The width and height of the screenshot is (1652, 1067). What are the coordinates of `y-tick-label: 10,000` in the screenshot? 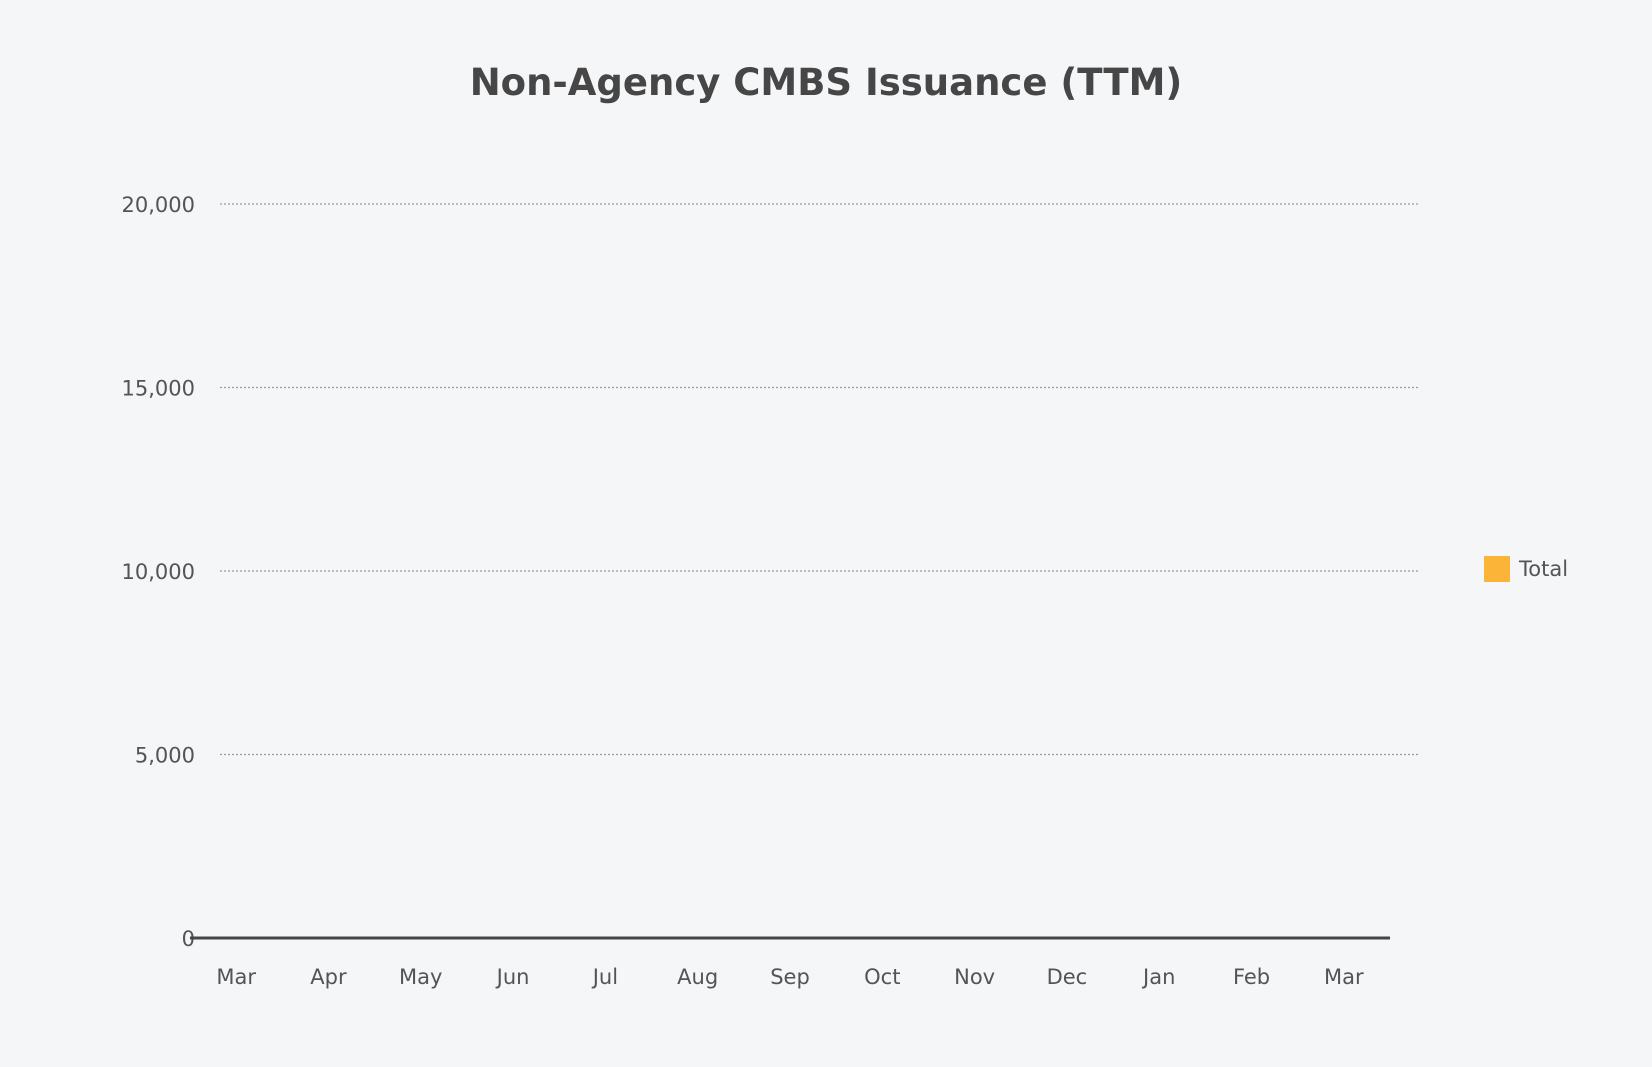 It's located at (158, 572).